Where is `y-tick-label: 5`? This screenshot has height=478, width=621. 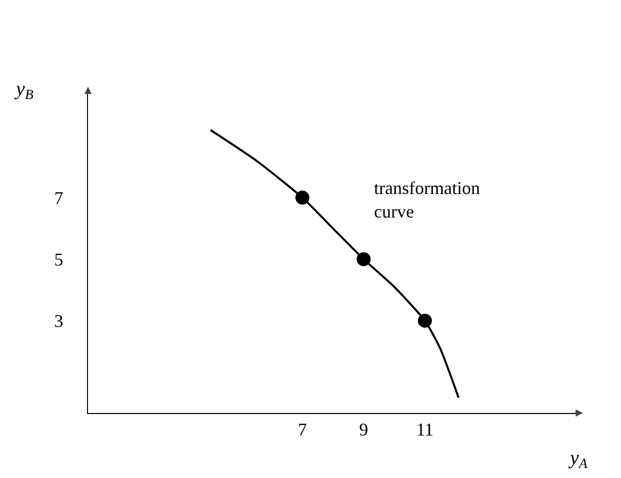 y-tick-label: 5 is located at coordinates (59, 259).